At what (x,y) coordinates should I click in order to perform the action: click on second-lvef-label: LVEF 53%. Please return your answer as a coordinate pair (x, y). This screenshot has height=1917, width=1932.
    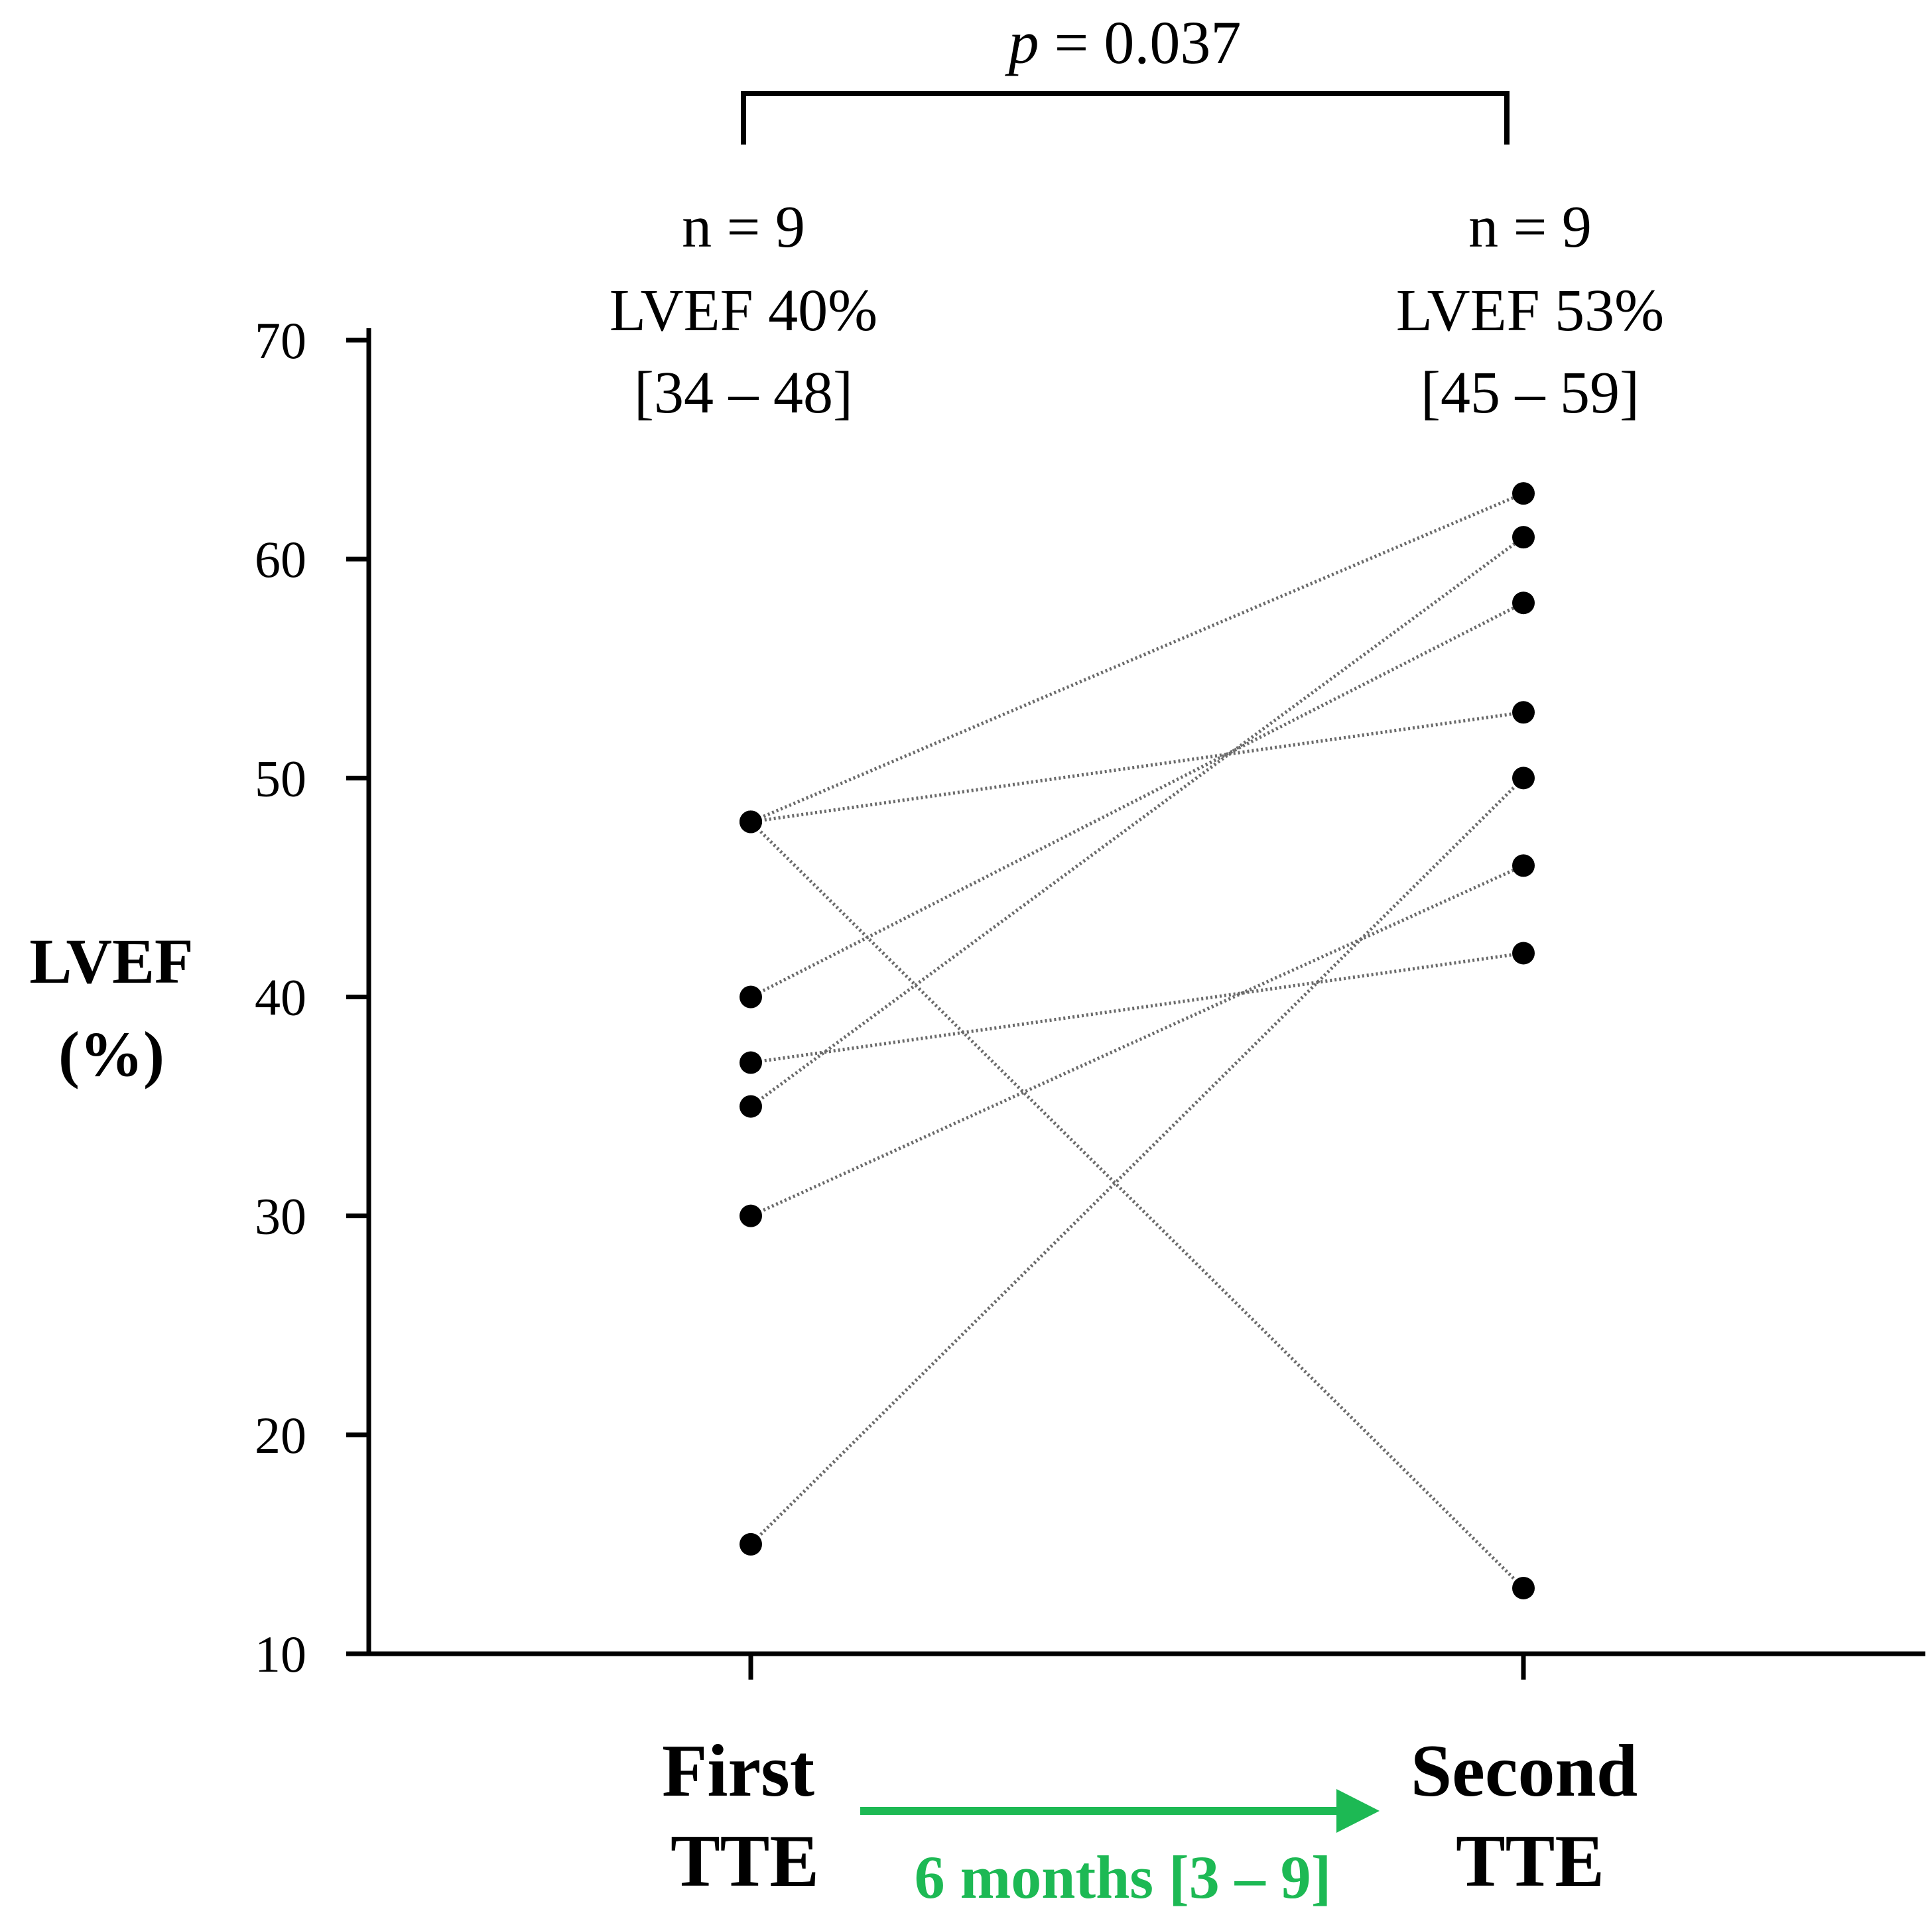
    Looking at the image, I should click on (1530, 310).